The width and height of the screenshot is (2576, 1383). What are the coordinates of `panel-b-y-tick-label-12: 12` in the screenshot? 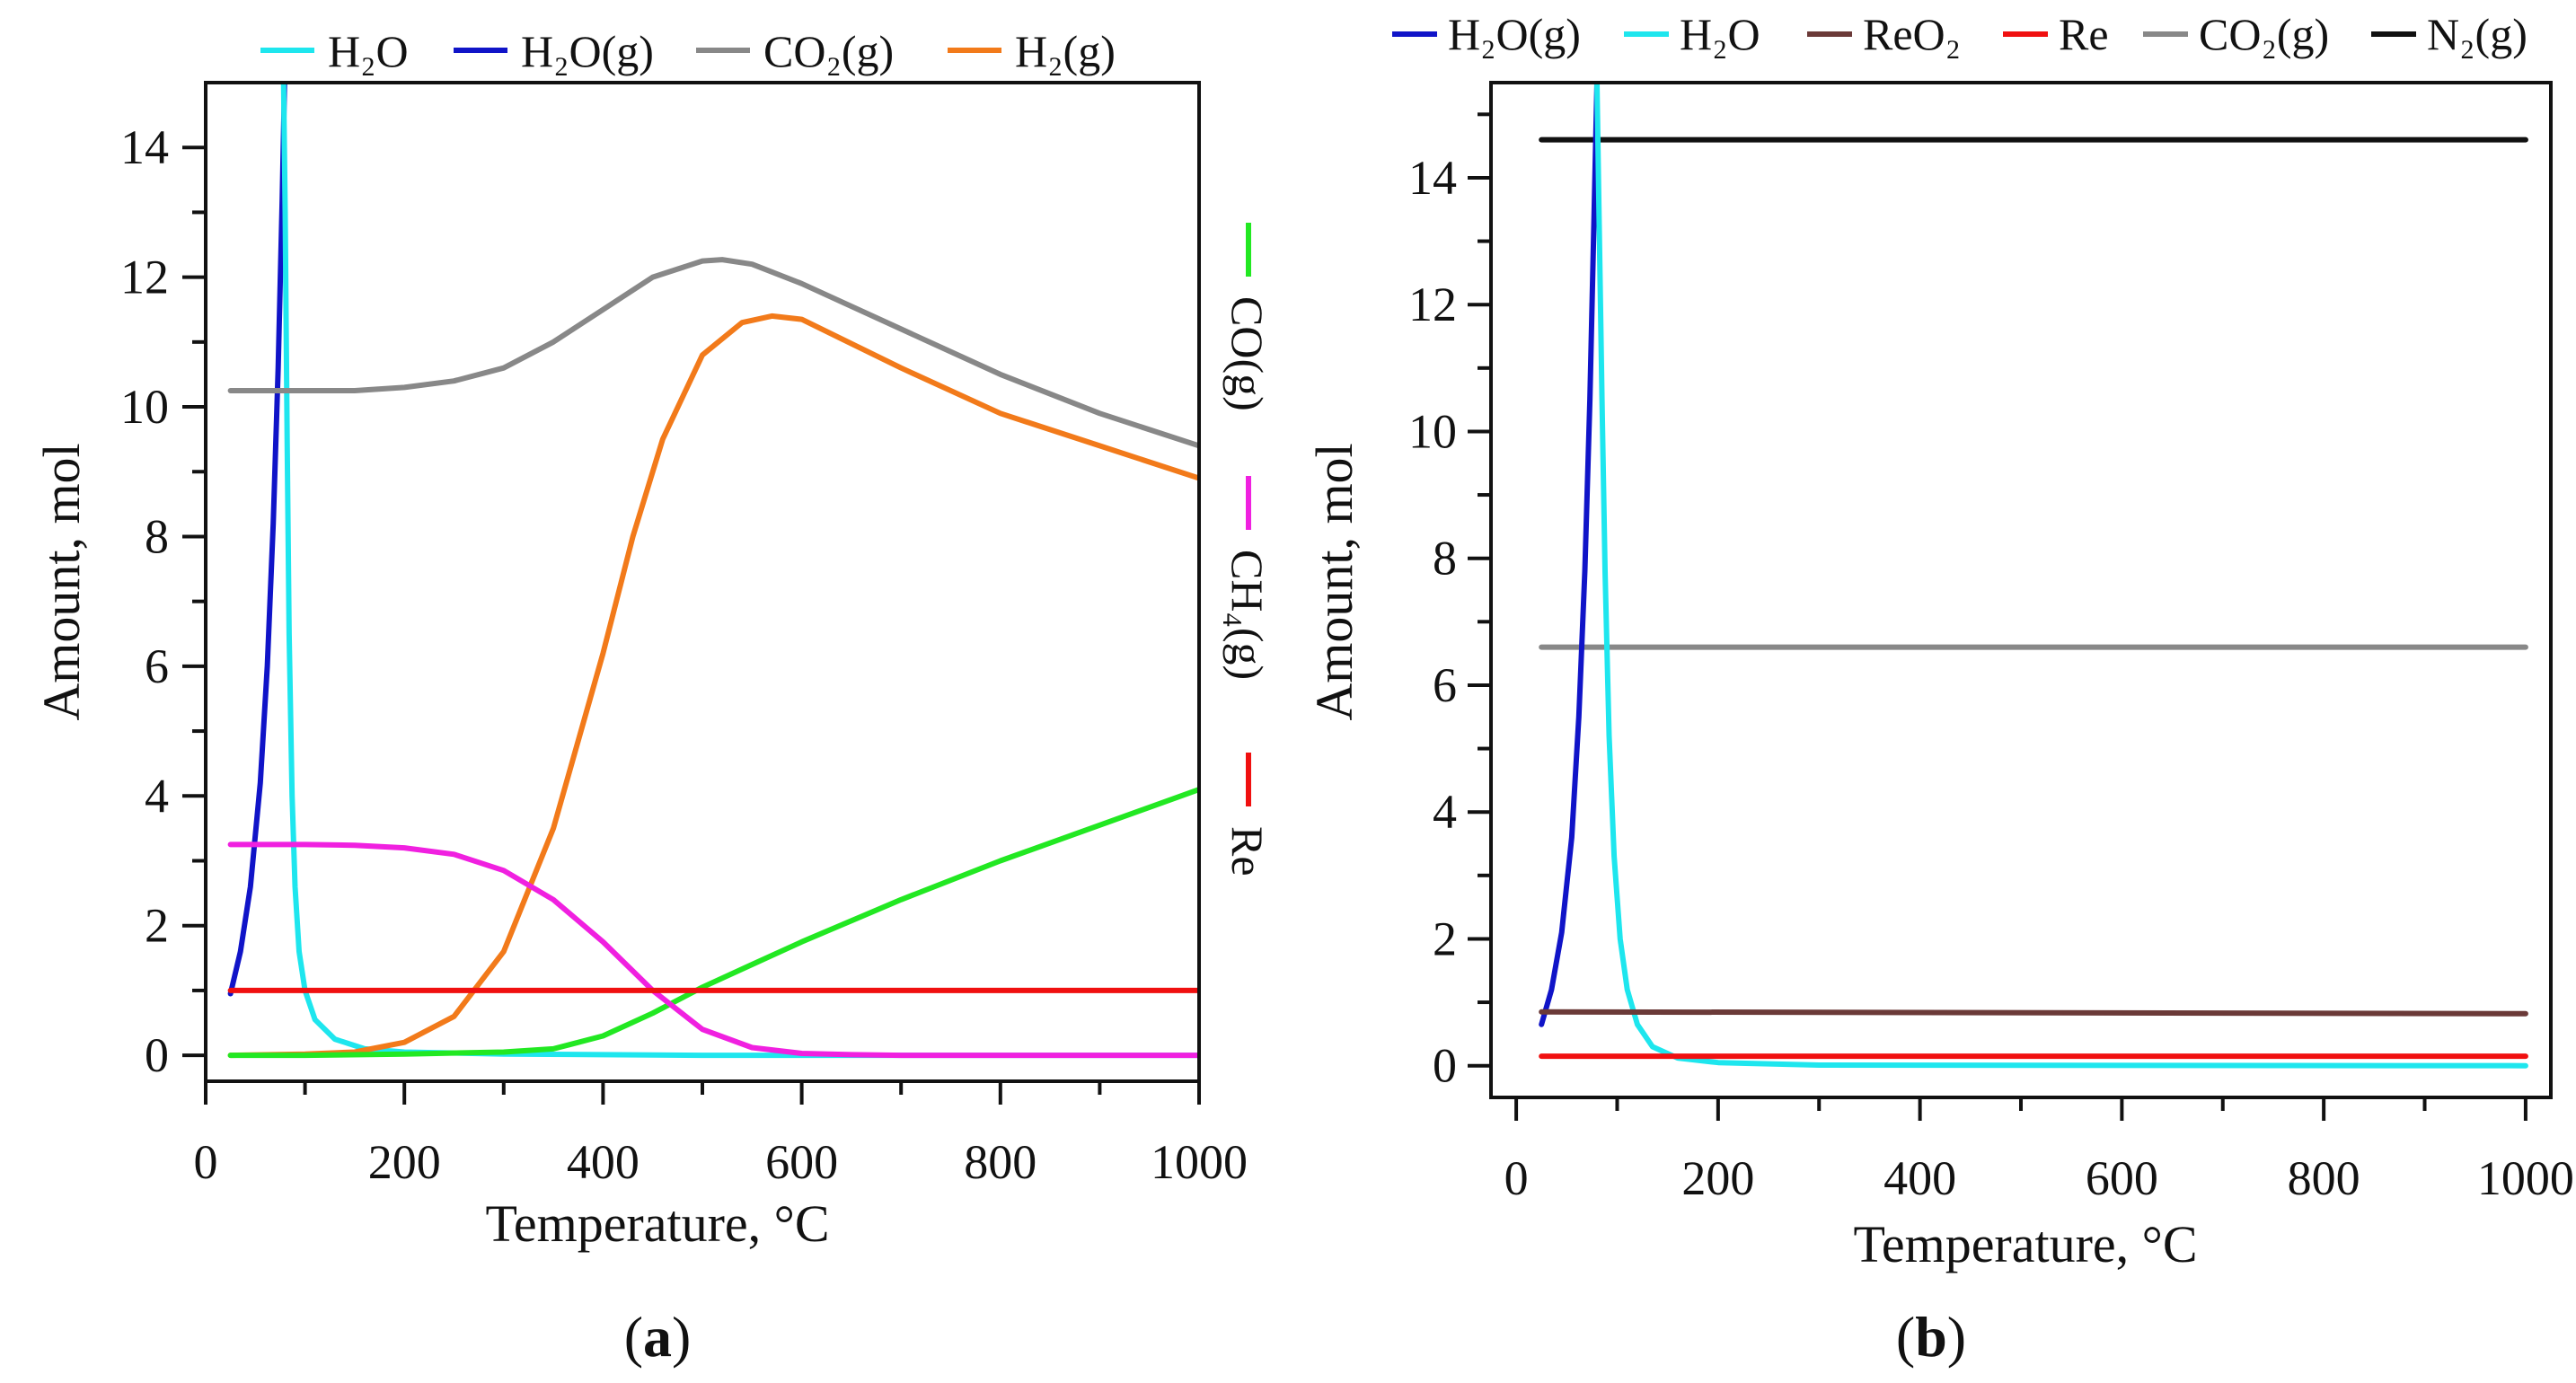 It's located at (1432, 304).